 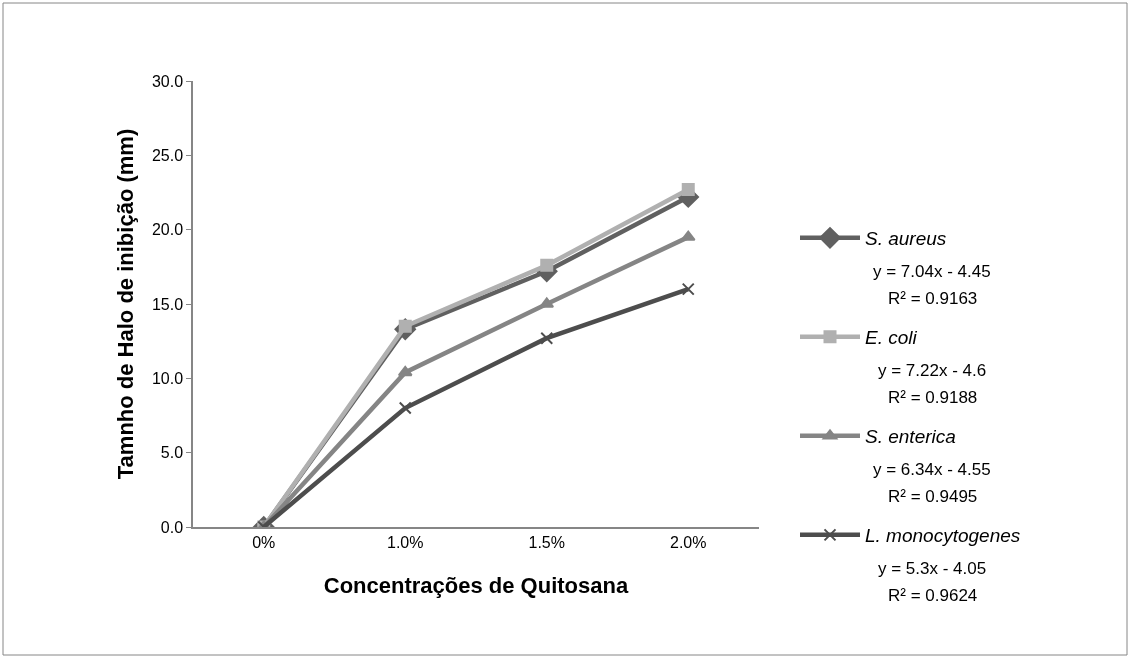 I want to click on y-tick-label: 15.0, so click(x=167, y=304).